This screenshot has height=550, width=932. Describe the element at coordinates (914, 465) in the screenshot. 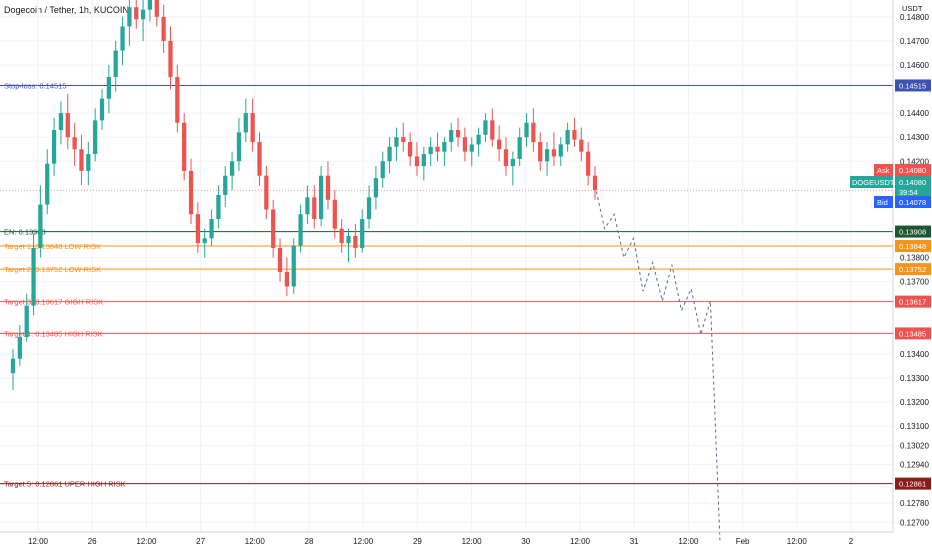

I see `y-tick-label: 0.12940` at that location.